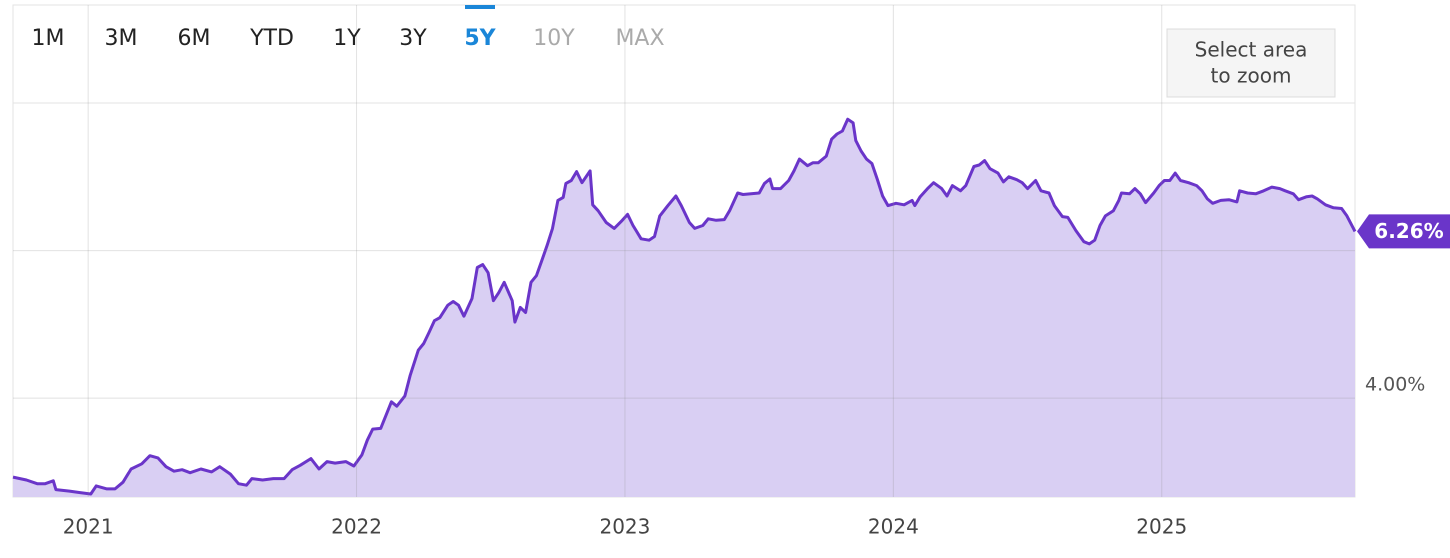 Image resolution: width=1450 pixels, height=558 pixels. I want to click on zoom-label: Select area, so click(1251, 50).